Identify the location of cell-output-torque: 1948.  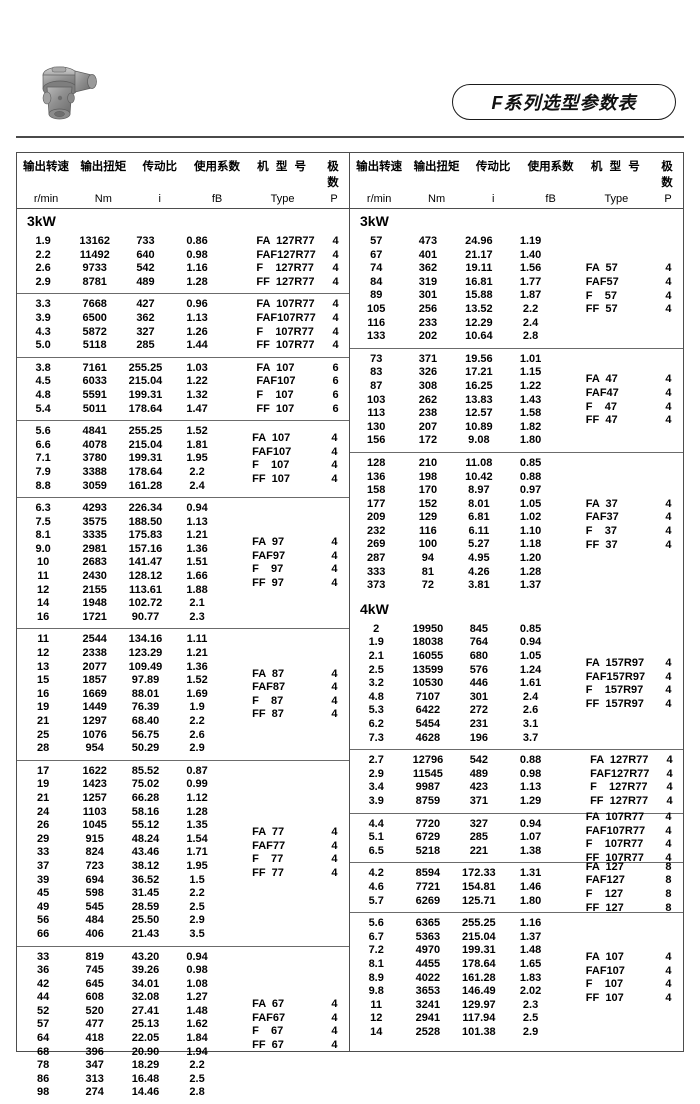
(94, 604).